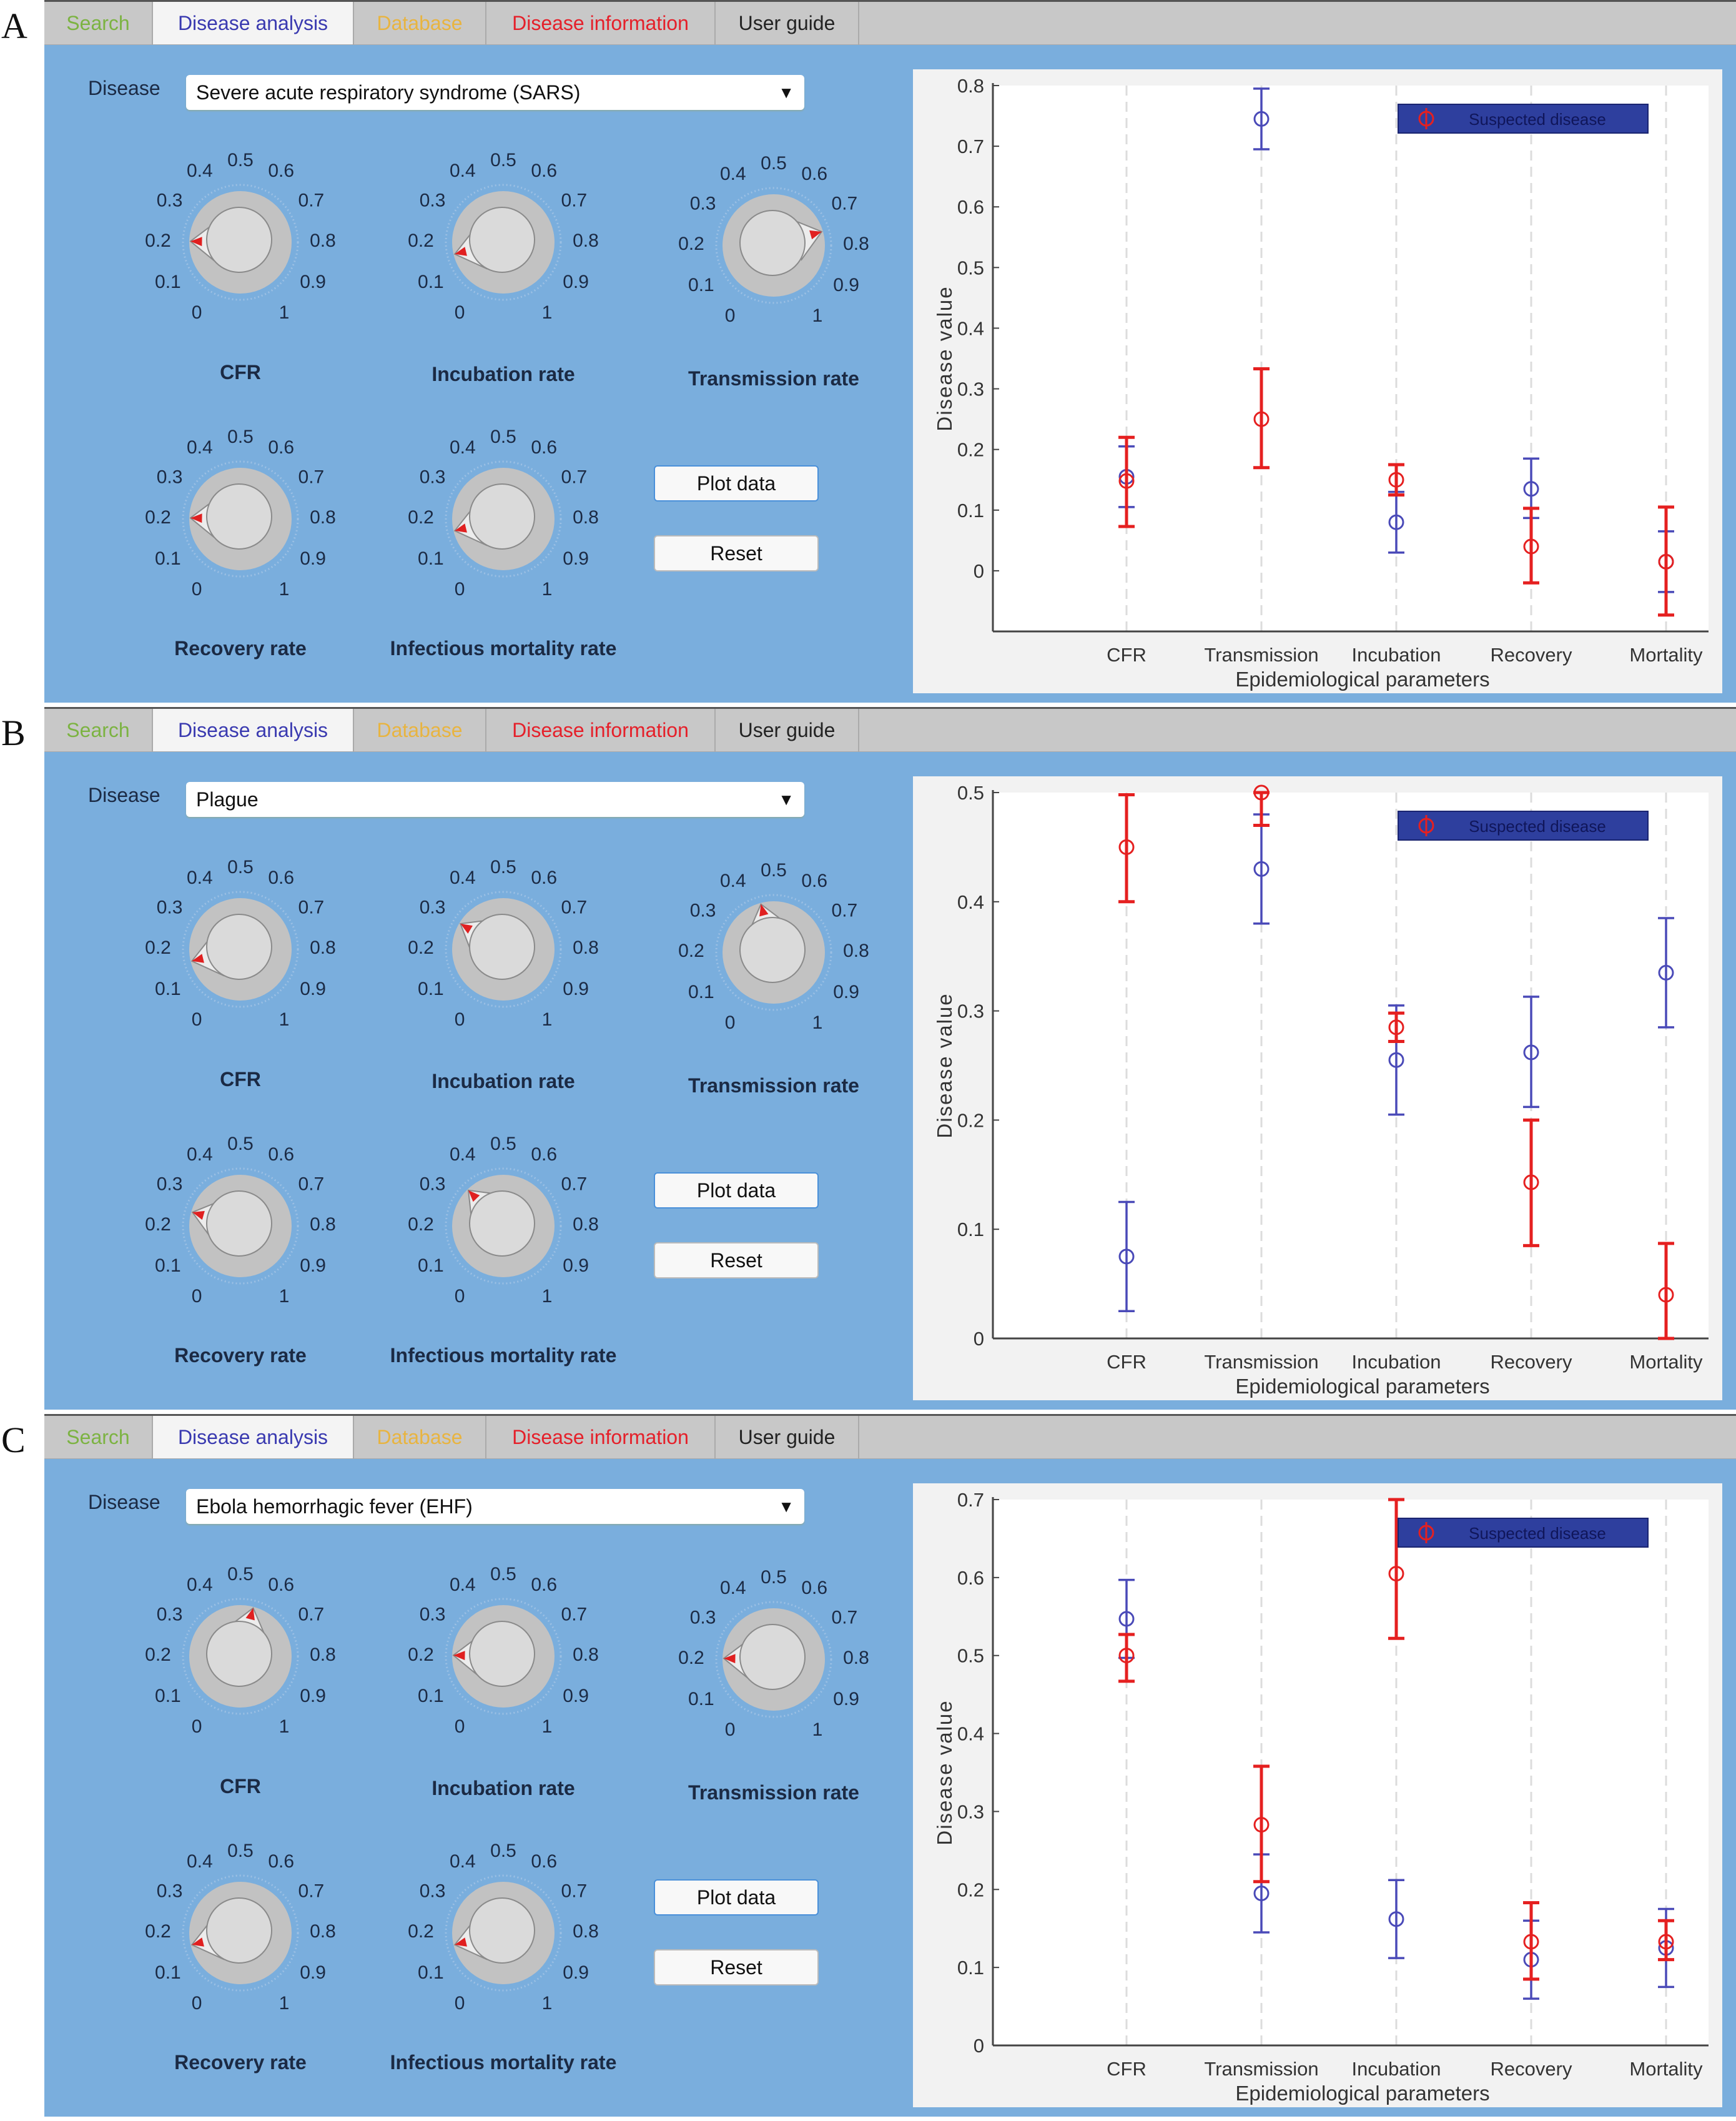 The image size is (1736, 2121). What do you see at coordinates (14, 26) in the screenshot?
I see `panel-letter: A` at bounding box center [14, 26].